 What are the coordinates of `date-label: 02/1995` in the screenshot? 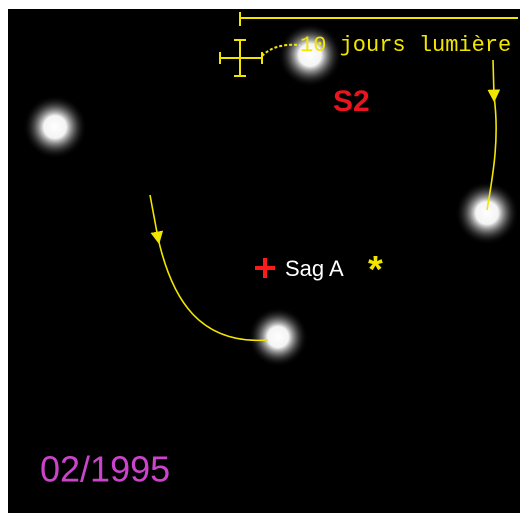 It's located at (105, 469).